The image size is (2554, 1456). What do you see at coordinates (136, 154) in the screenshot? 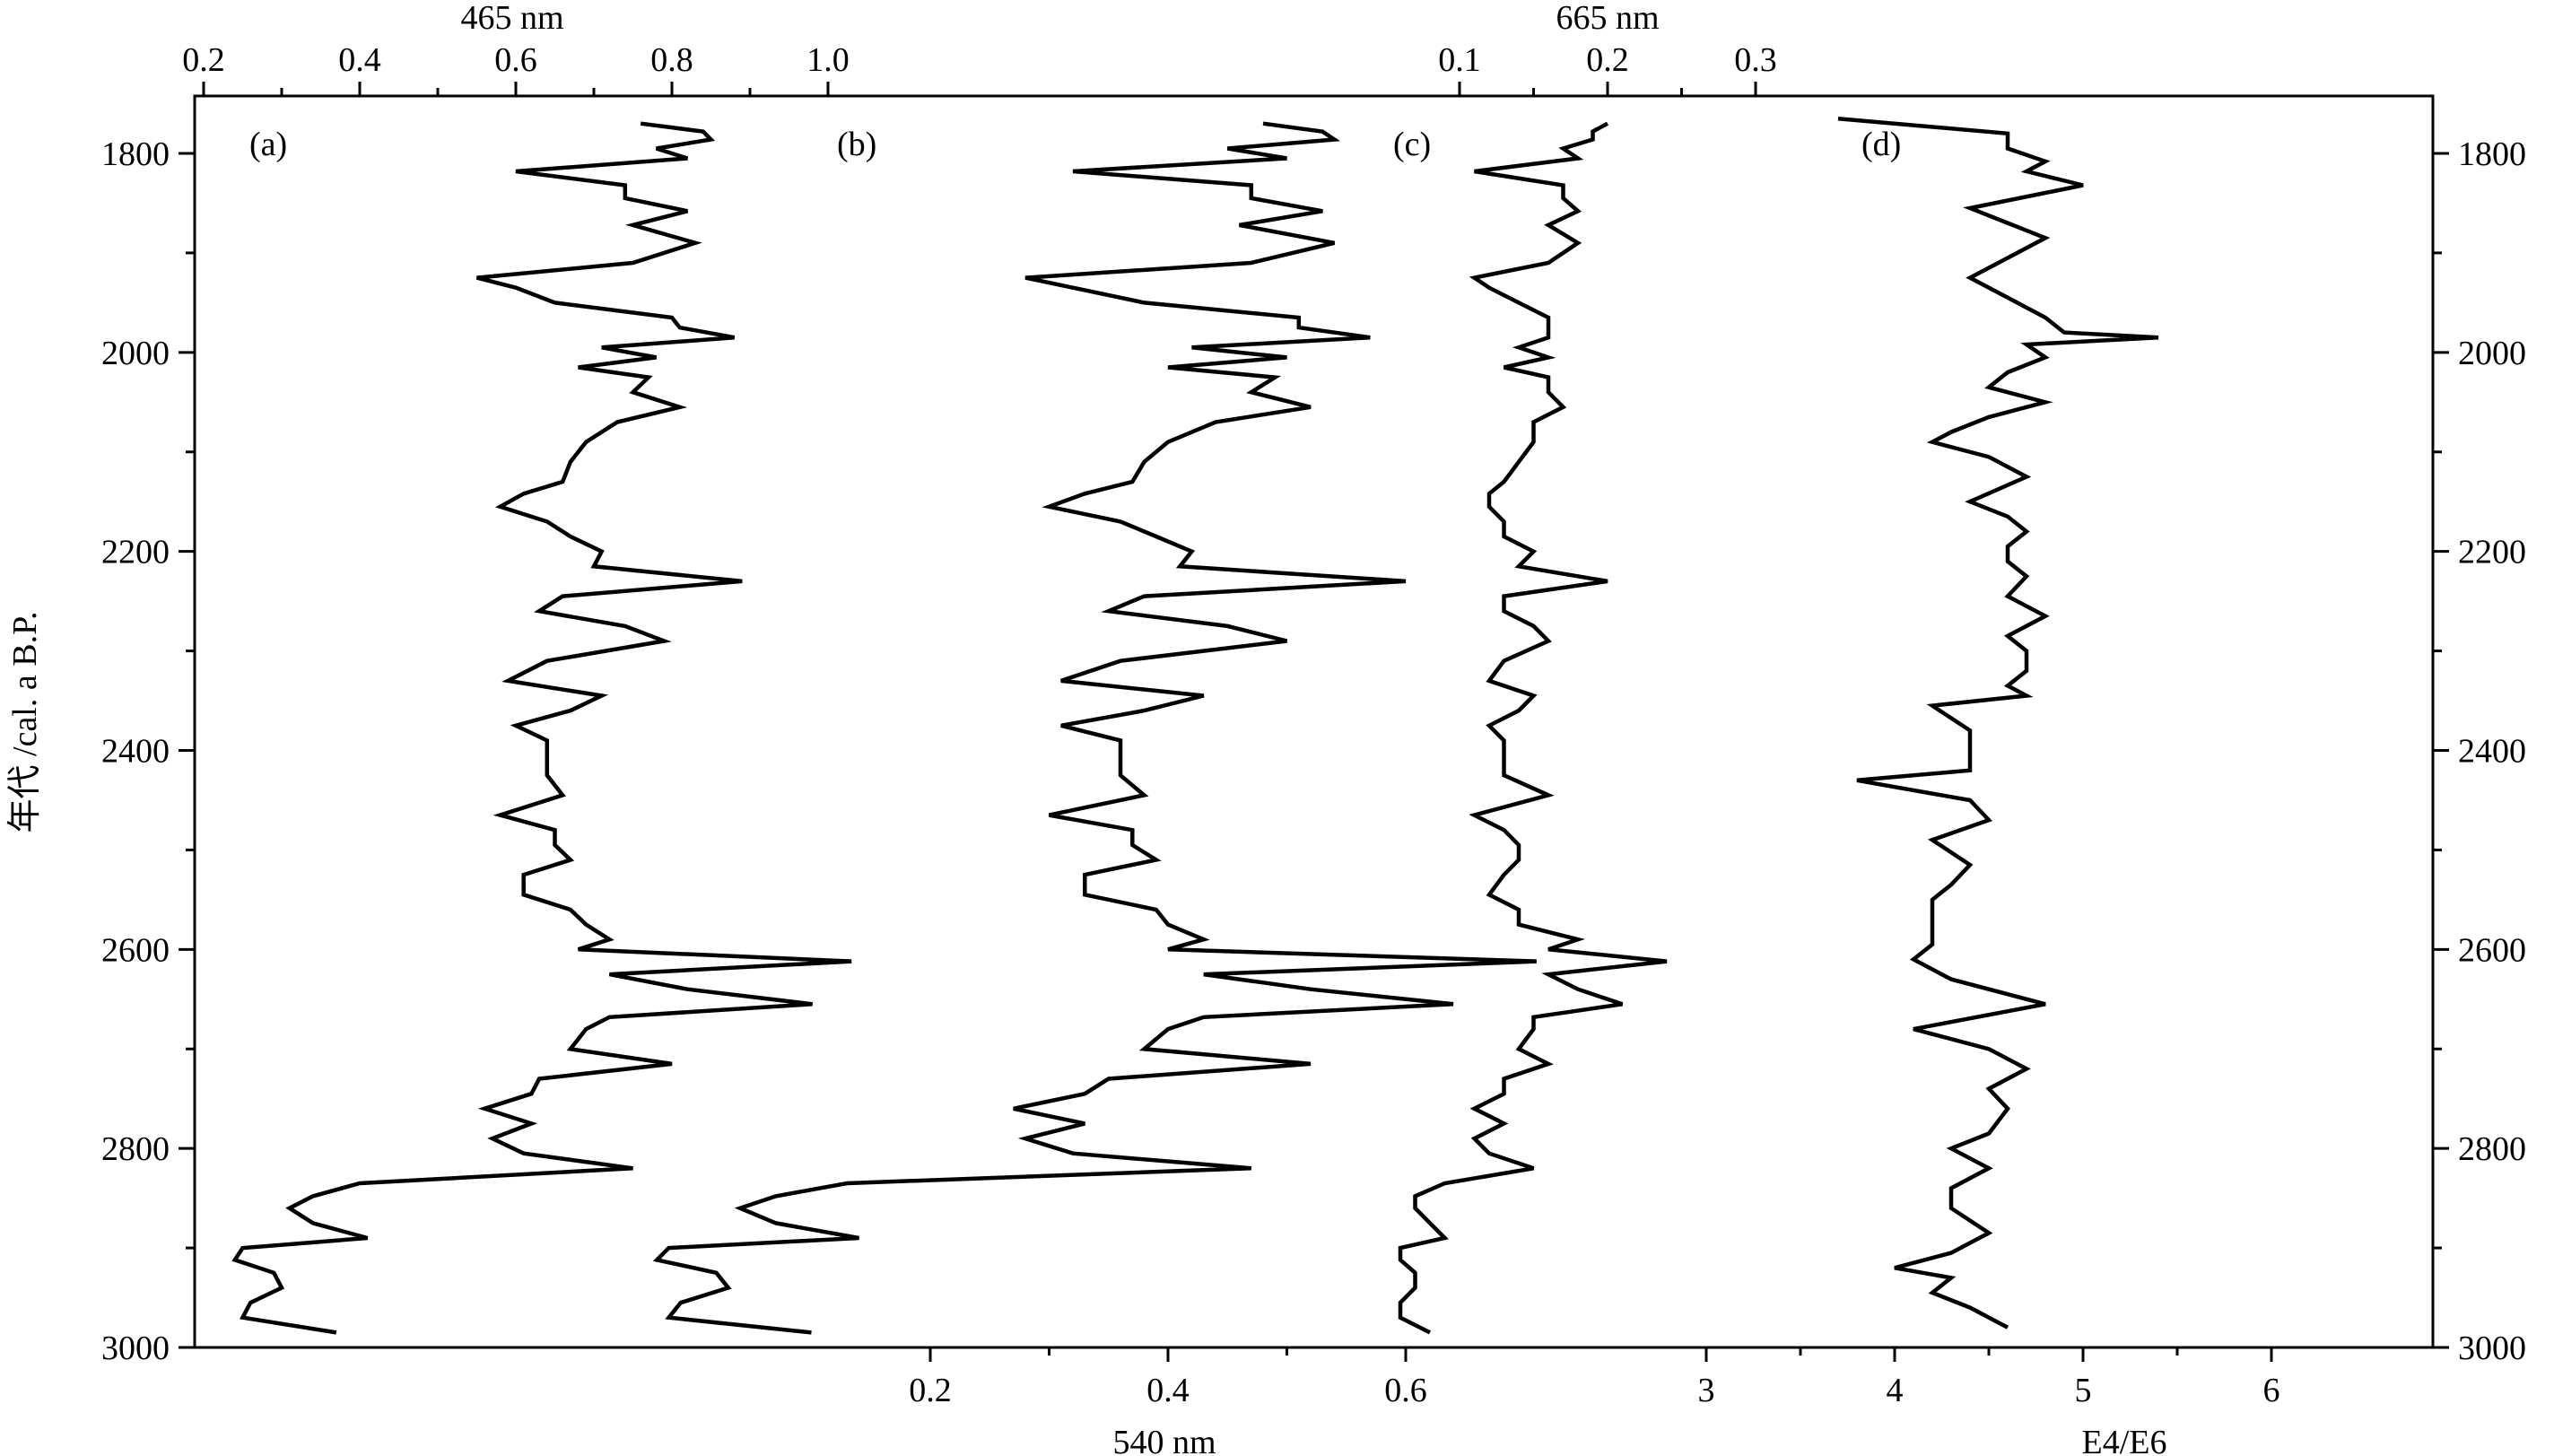
I see `y-tick-label-left: 1800` at bounding box center [136, 154].